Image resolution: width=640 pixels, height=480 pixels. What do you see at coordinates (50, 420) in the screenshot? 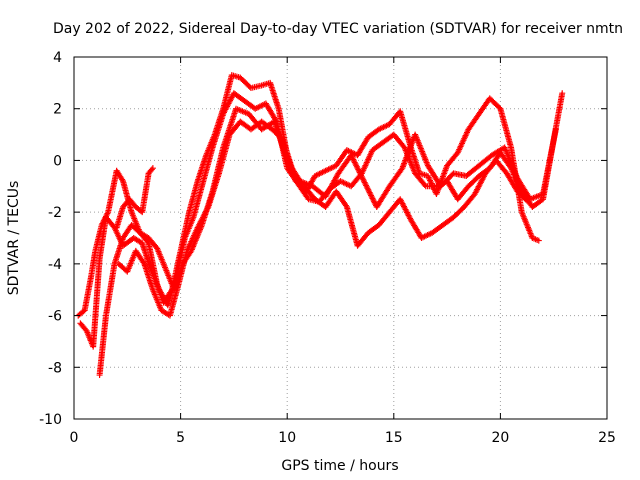
I see `y-tick-label: -10` at bounding box center [50, 420].